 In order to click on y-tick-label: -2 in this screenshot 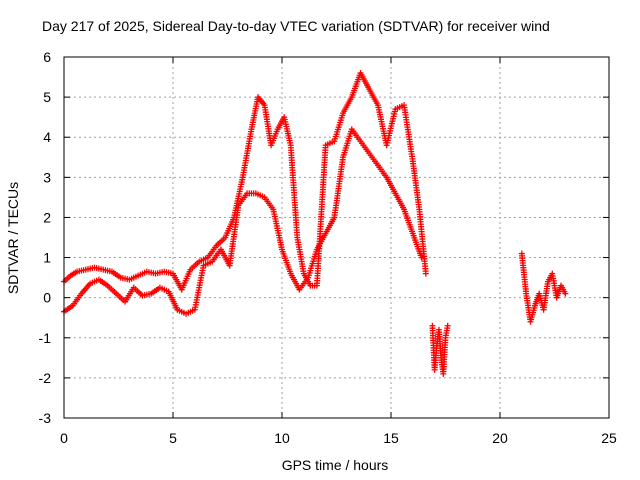, I will do `click(45, 378)`.